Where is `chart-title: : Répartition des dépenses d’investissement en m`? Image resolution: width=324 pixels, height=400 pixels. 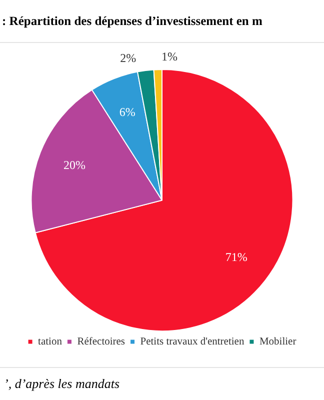
chart-title: : Répartition des dépenses d’investissement en m is located at coordinates (132, 21).